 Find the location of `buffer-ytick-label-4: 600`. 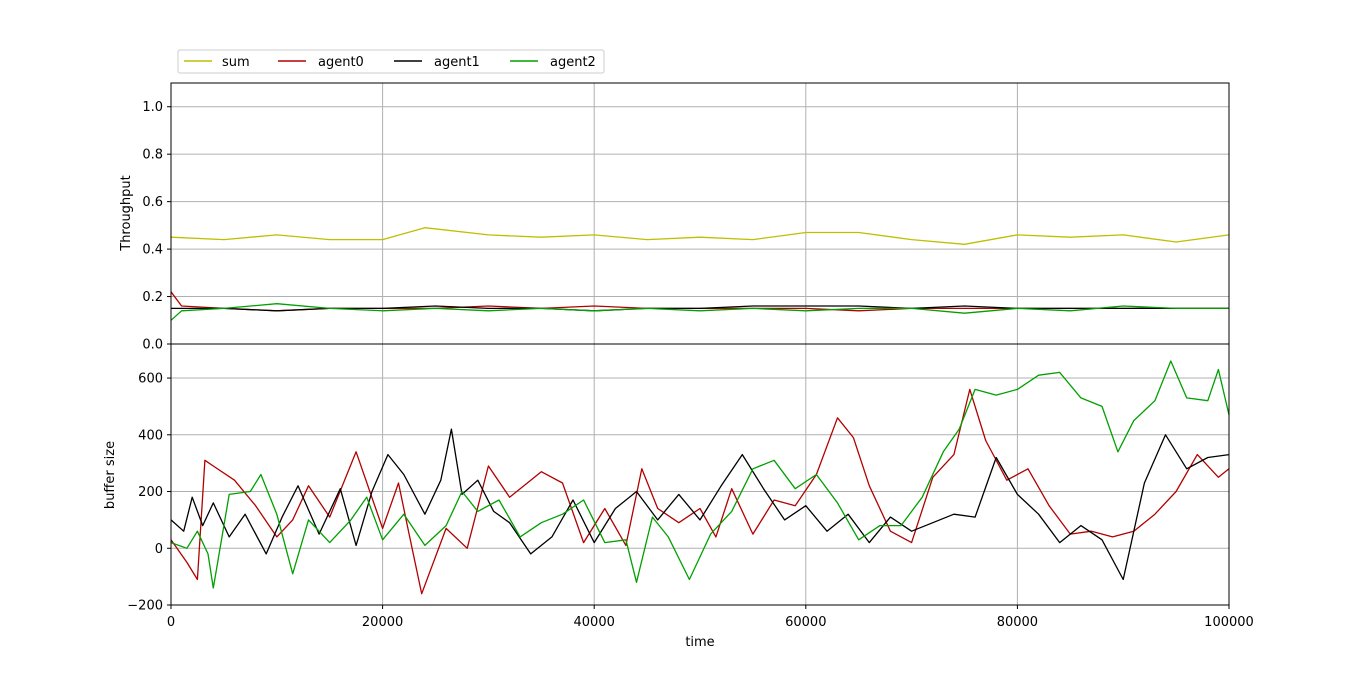

buffer-ytick-label-4: 600 is located at coordinates (150, 379).